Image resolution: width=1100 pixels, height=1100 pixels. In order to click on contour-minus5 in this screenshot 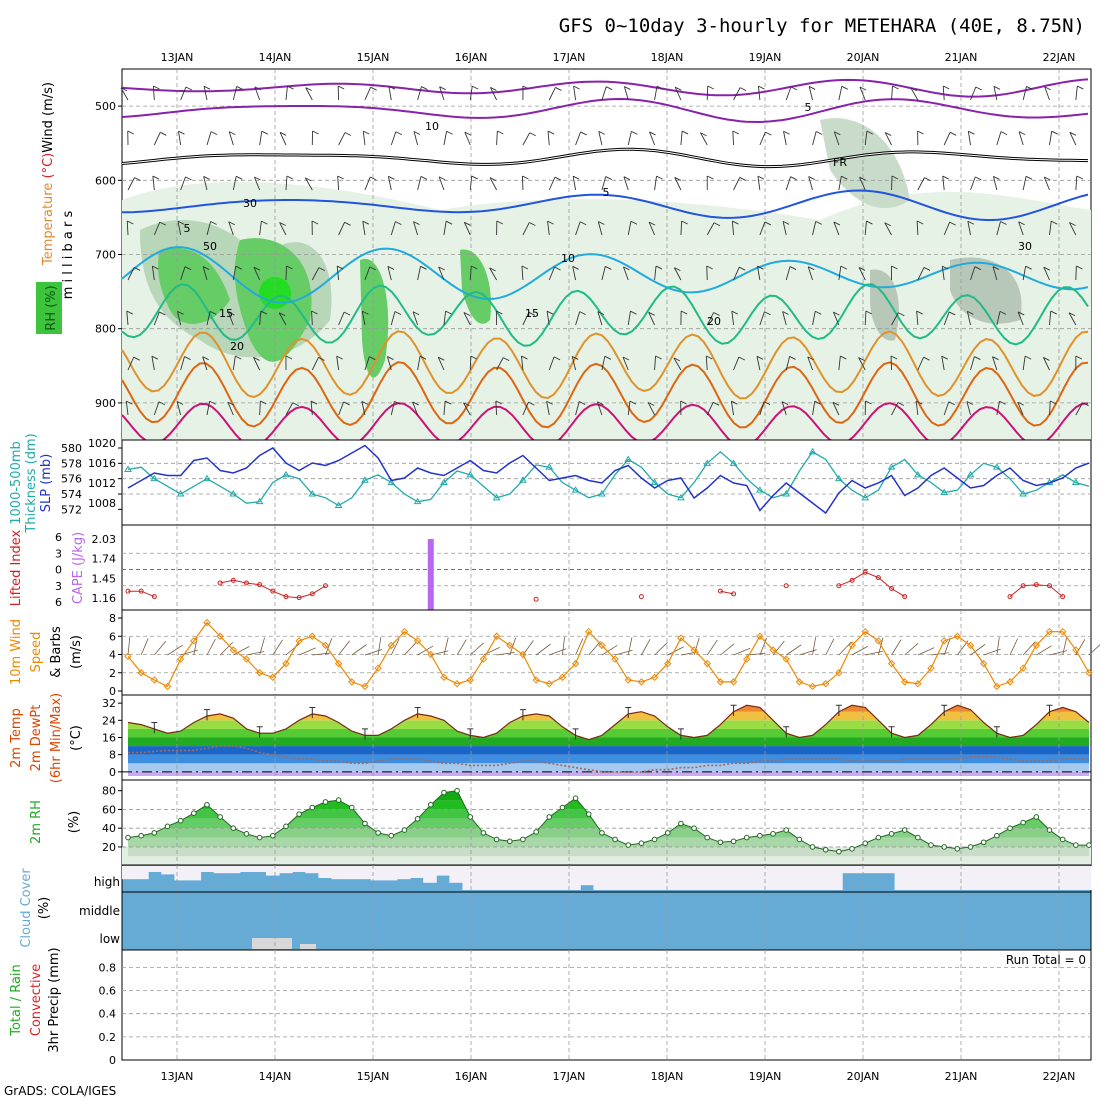, I will do `click(605, 110)`.